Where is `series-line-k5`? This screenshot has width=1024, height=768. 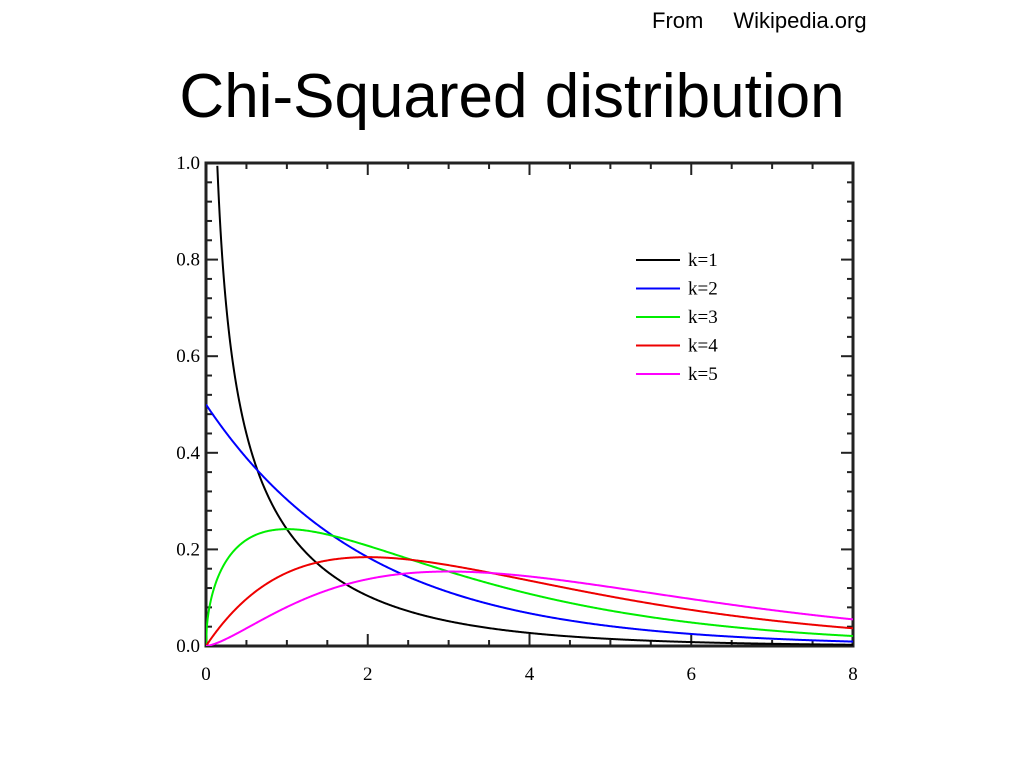
series-line-k5 is located at coordinates (529, 608).